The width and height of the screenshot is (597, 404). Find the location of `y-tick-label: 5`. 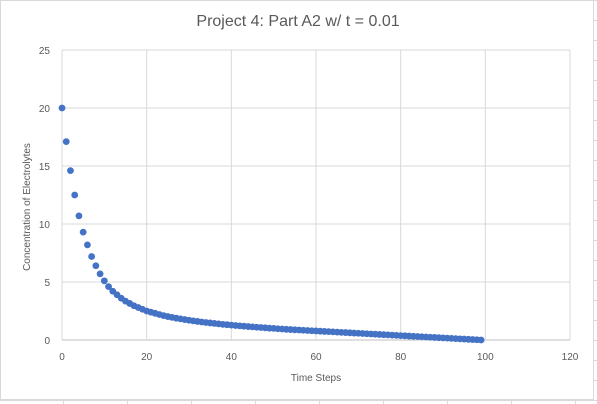

y-tick-label: 5 is located at coordinates (47, 283).